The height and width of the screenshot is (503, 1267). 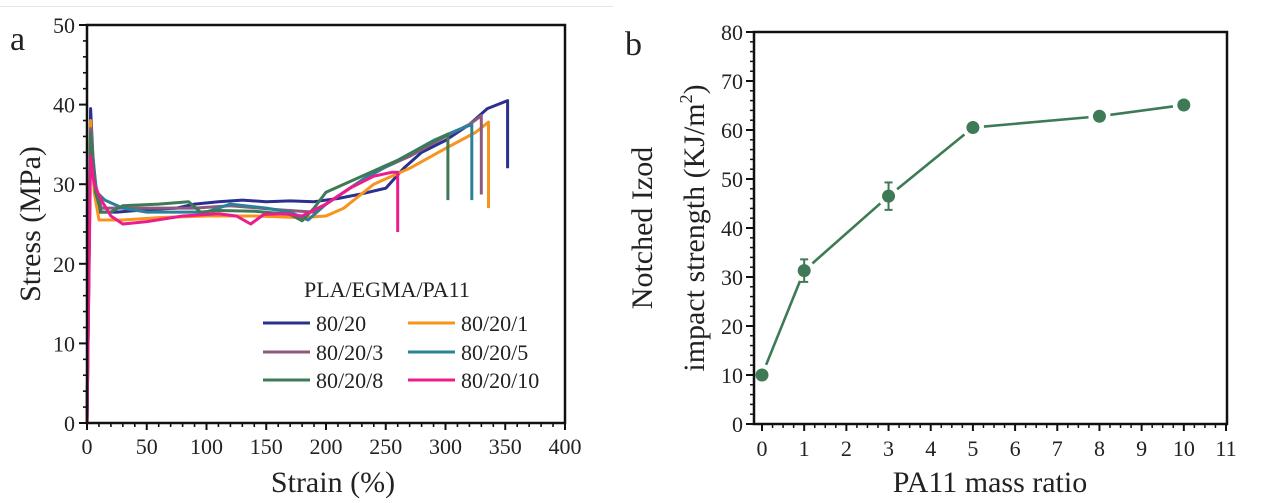 I want to click on x-tick-label: 7, so click(x=1057, y=448).